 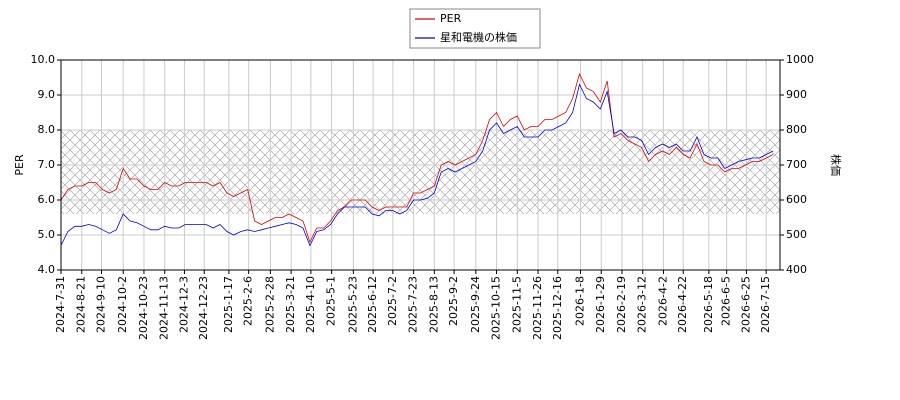 I want to click on x-tick-label: 2025-5-1, so click(x=331, y=301).